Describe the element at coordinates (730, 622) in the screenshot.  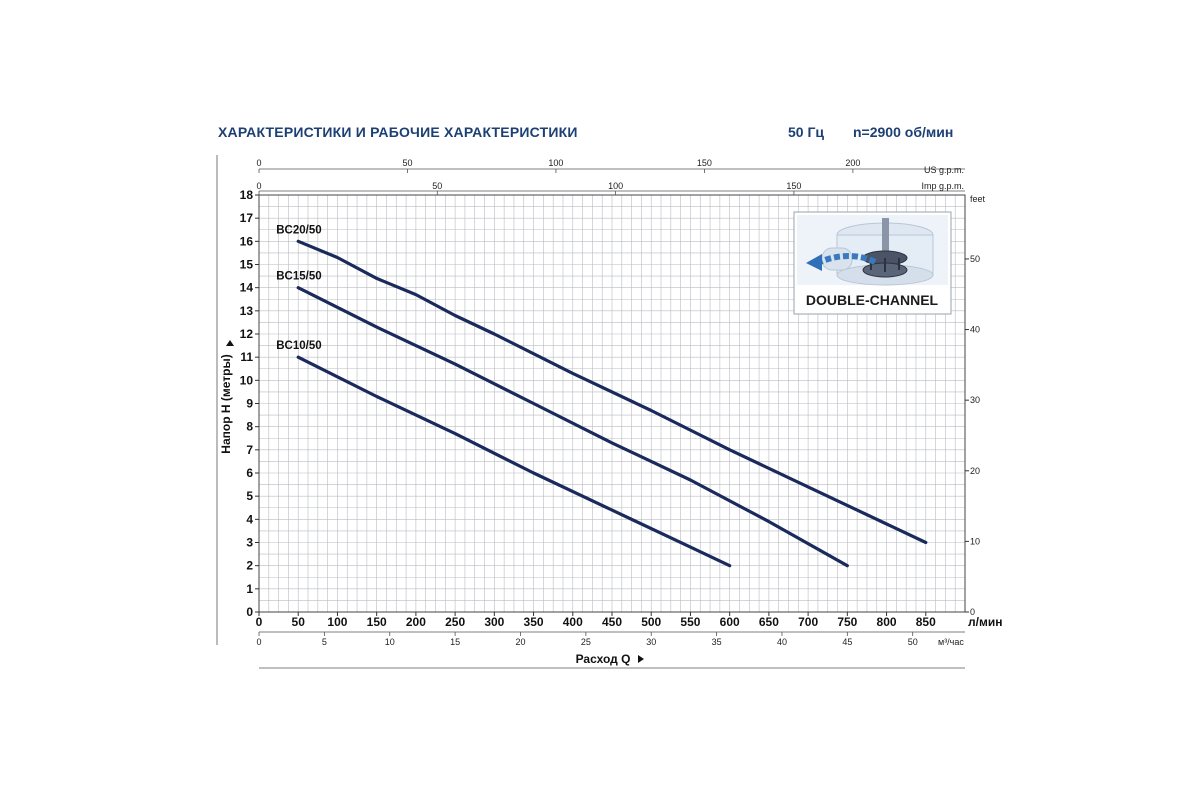
I see `x-tick-label: 600` at that location.